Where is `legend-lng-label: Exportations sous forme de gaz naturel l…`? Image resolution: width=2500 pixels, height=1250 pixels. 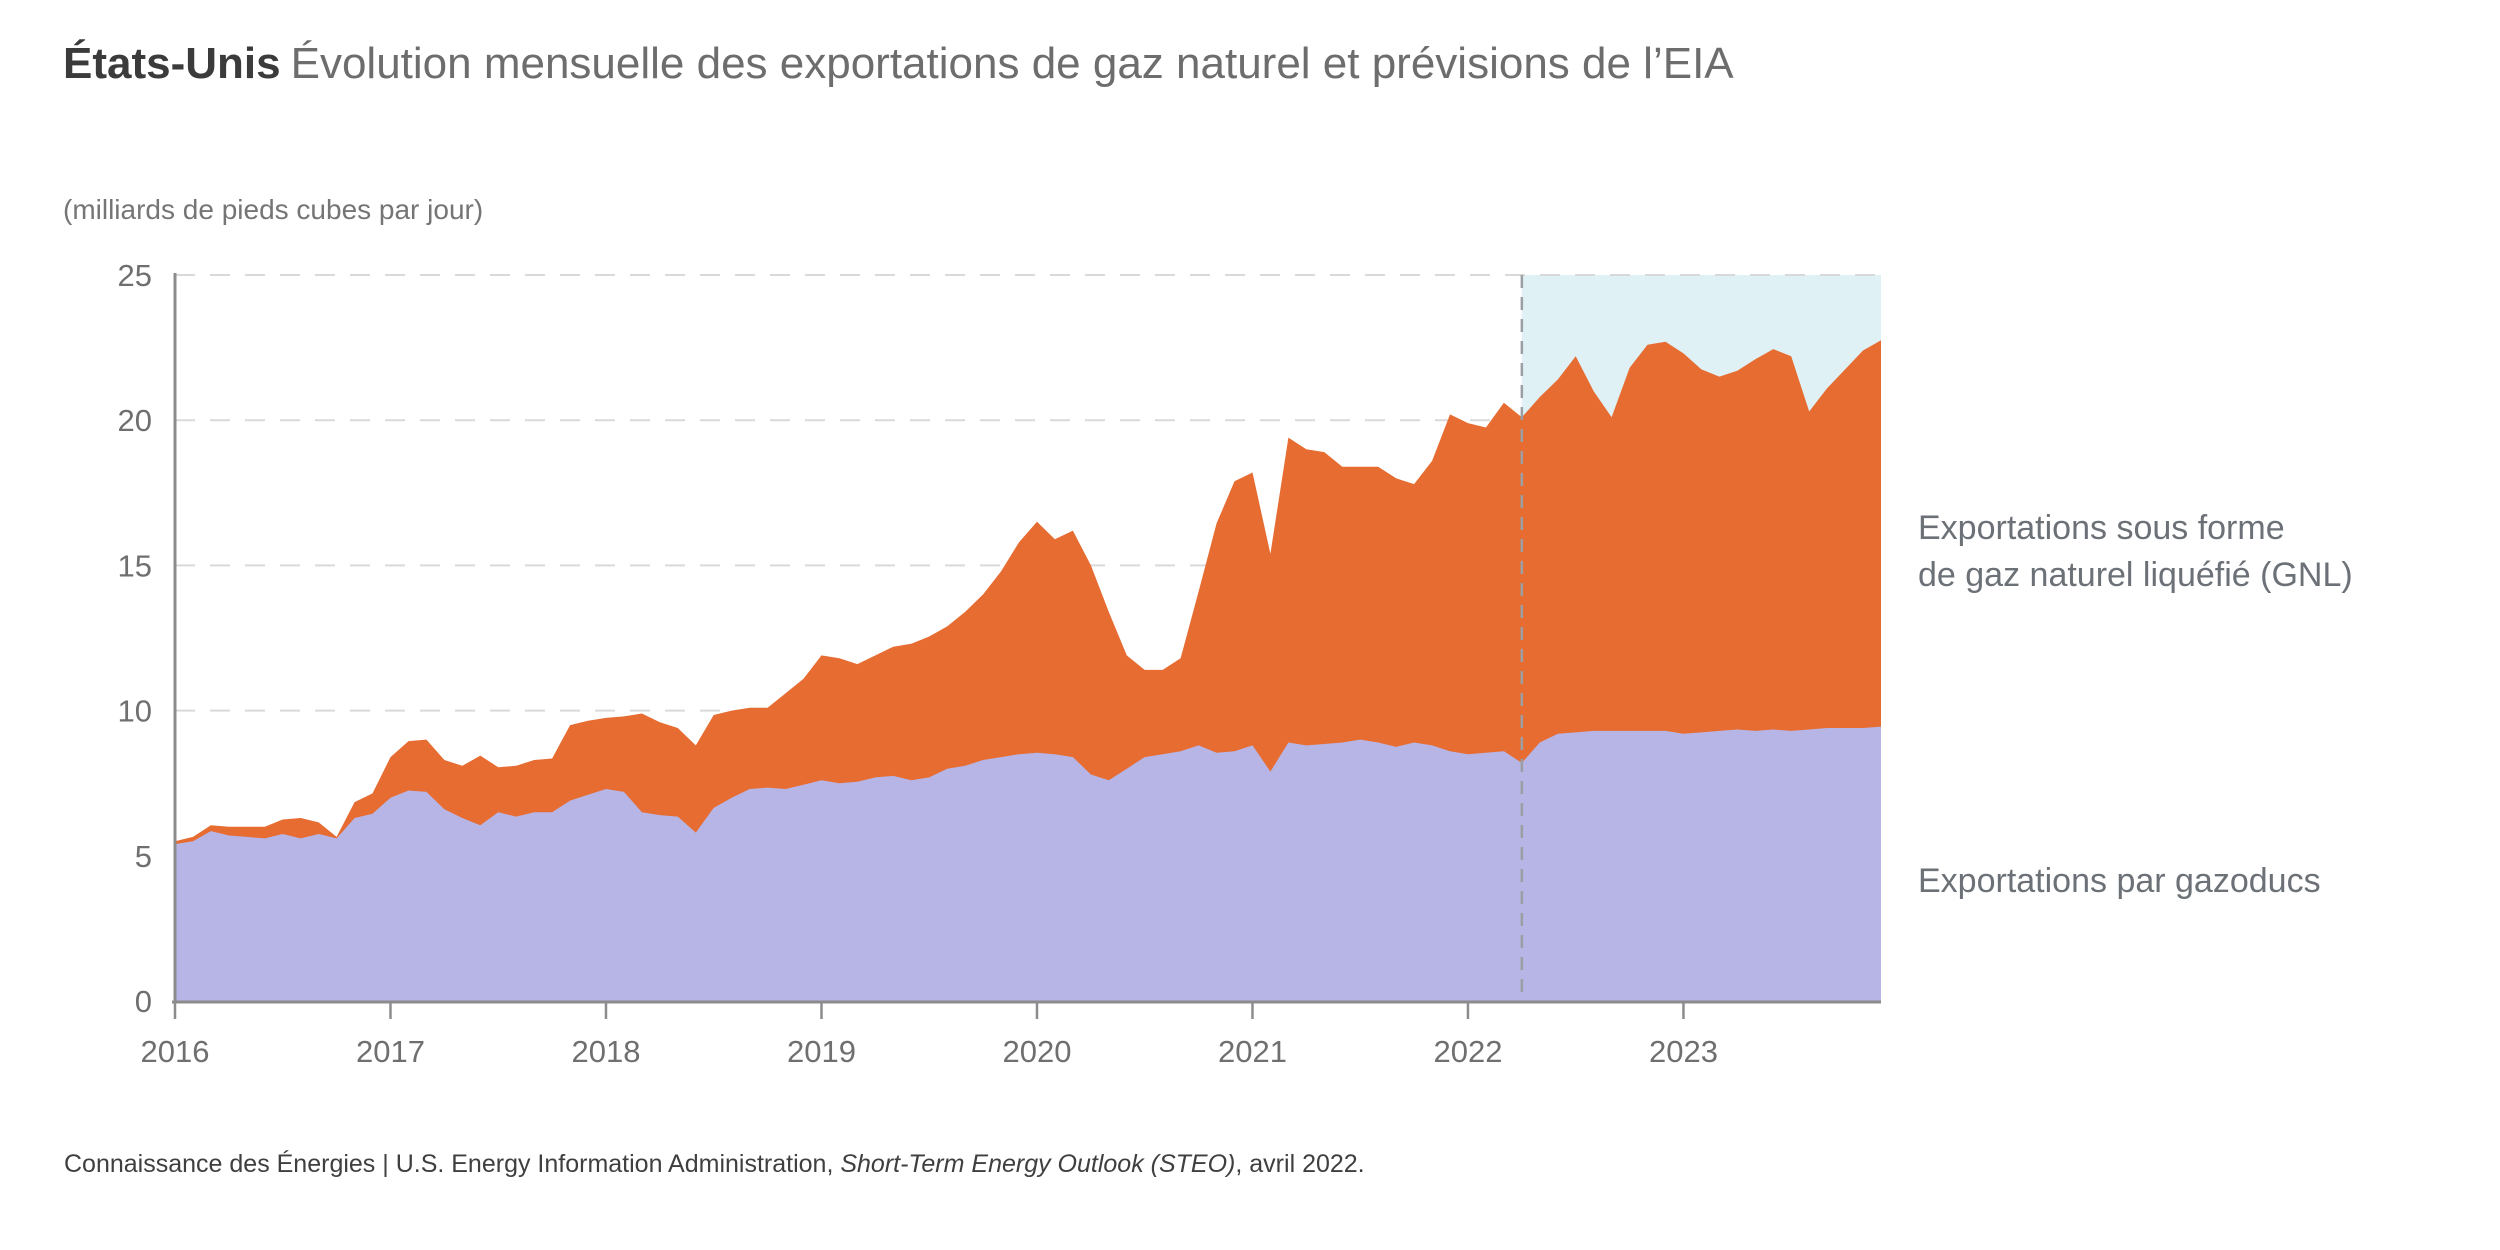
legend-lng-label: Exportations sous forme de gaz naturel l… is located at coordinates (2135, 552).